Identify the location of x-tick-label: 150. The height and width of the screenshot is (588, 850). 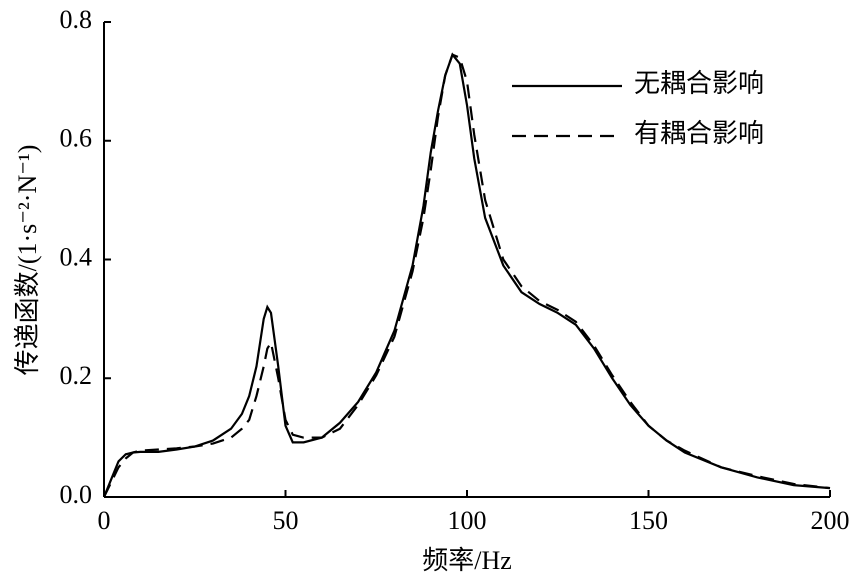
(648, 520).